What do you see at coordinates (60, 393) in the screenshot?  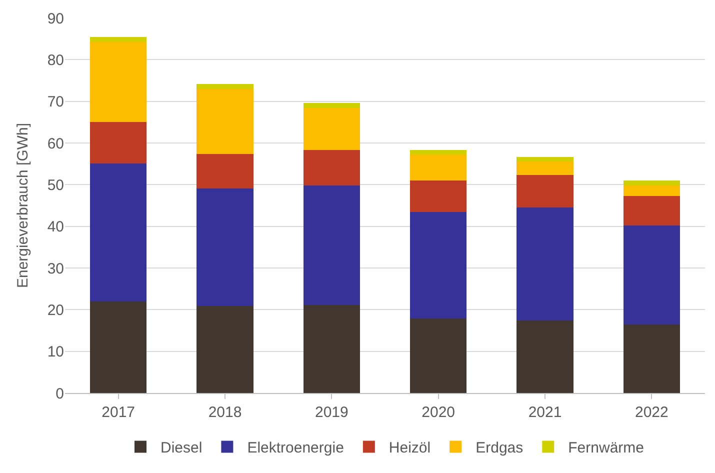 I see `y-tick-label: 0` at bounding box center [60, 393].